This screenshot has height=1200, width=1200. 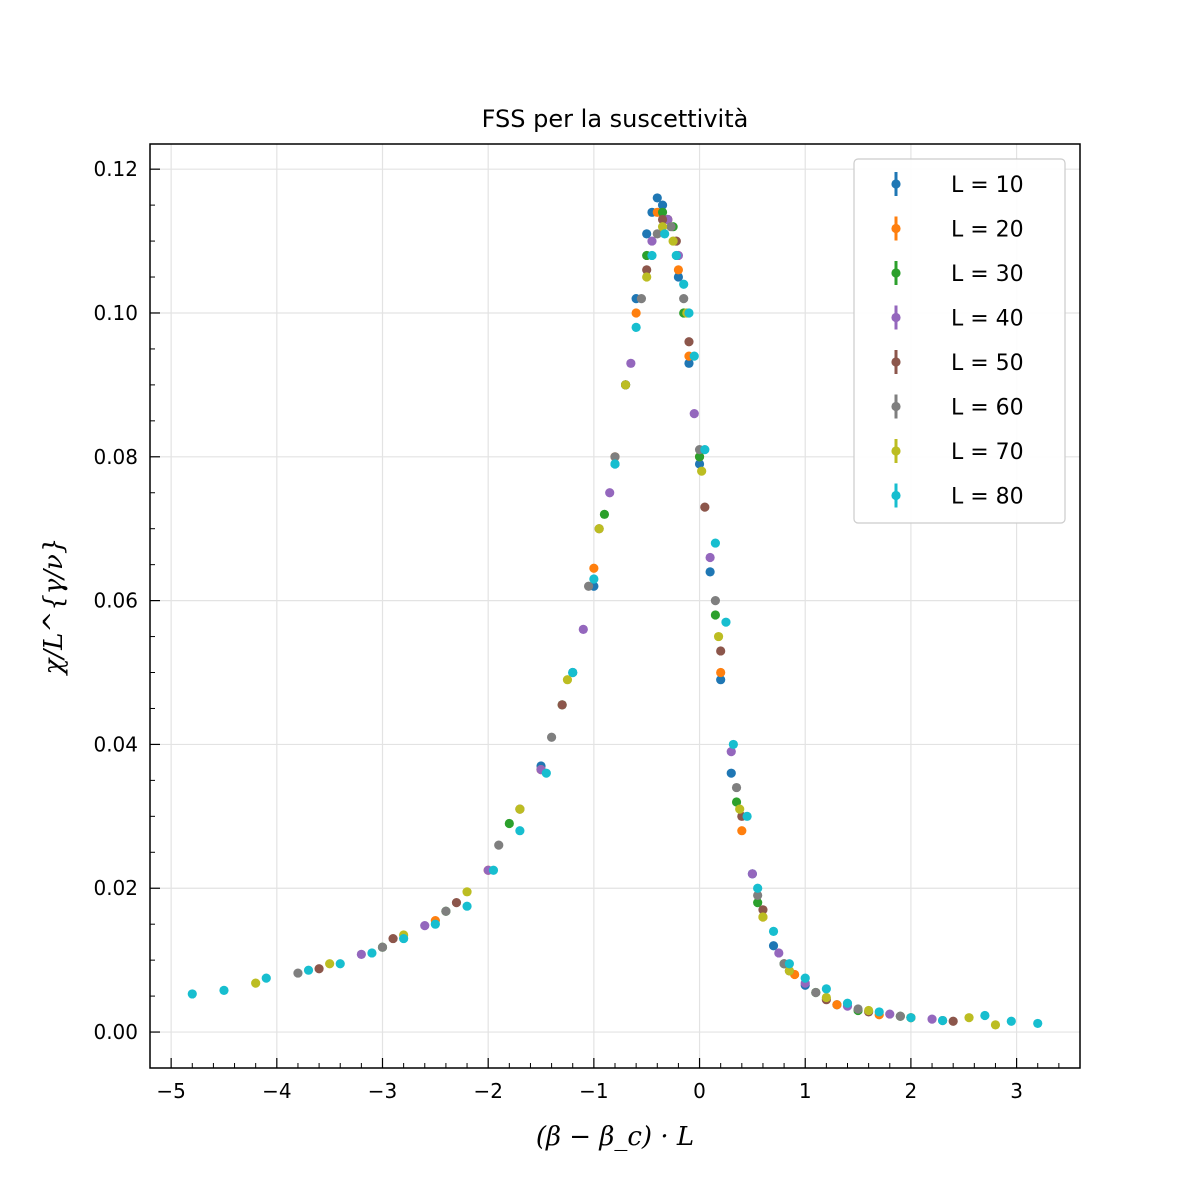 What do you see at coordinates (957, 363) in the screenshot?
I see `legend-item: L = 50` at bounding box center [957, 363].